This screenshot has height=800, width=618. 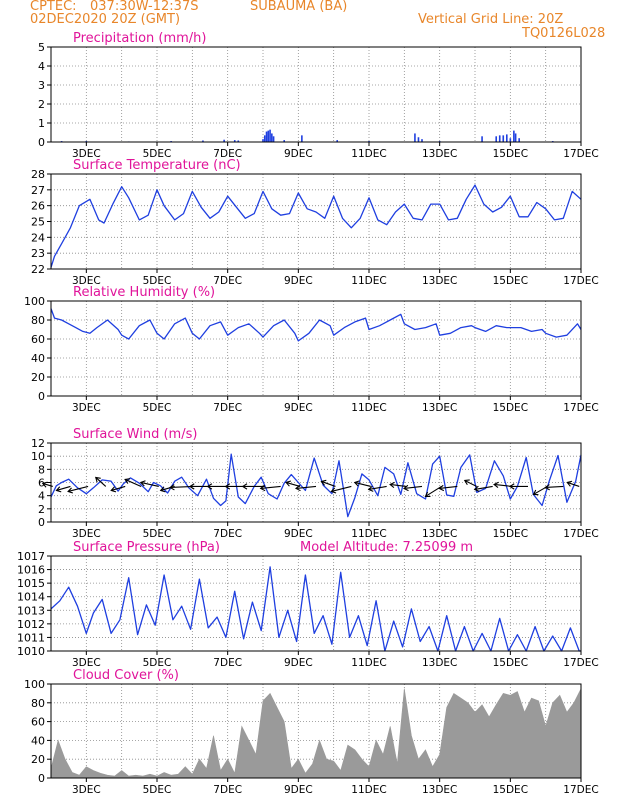 I want to click on wind-ytick-label: 2, so click(x=41, y=509).